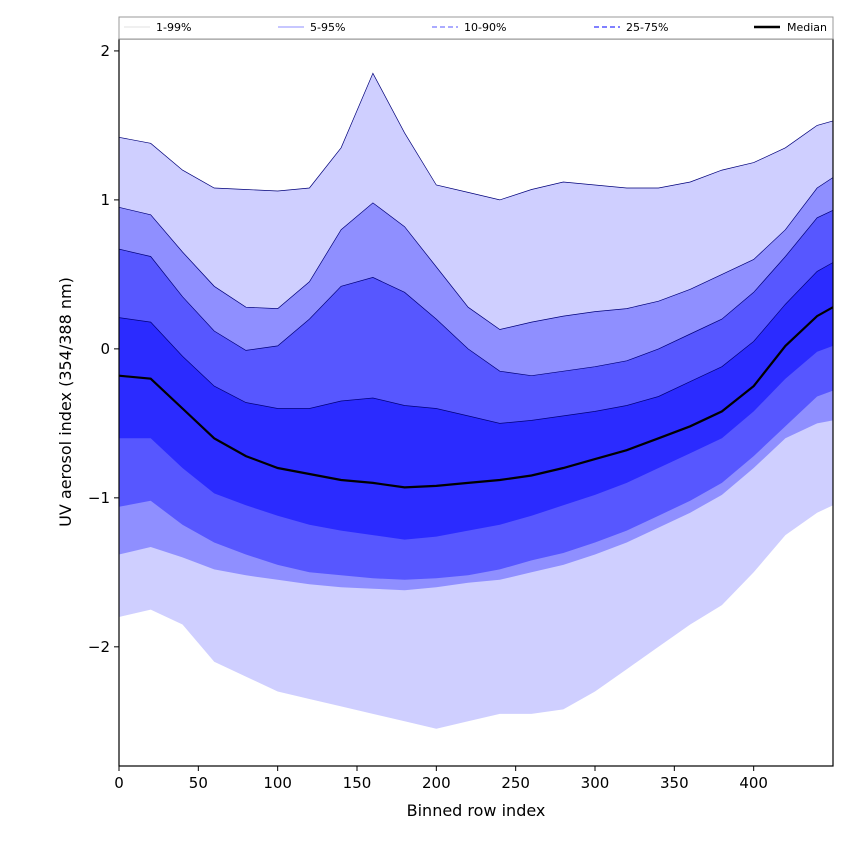  Describe the element at coordinates (357, 783) in the screenshot. I see `x-tick-label: 150` at that location.